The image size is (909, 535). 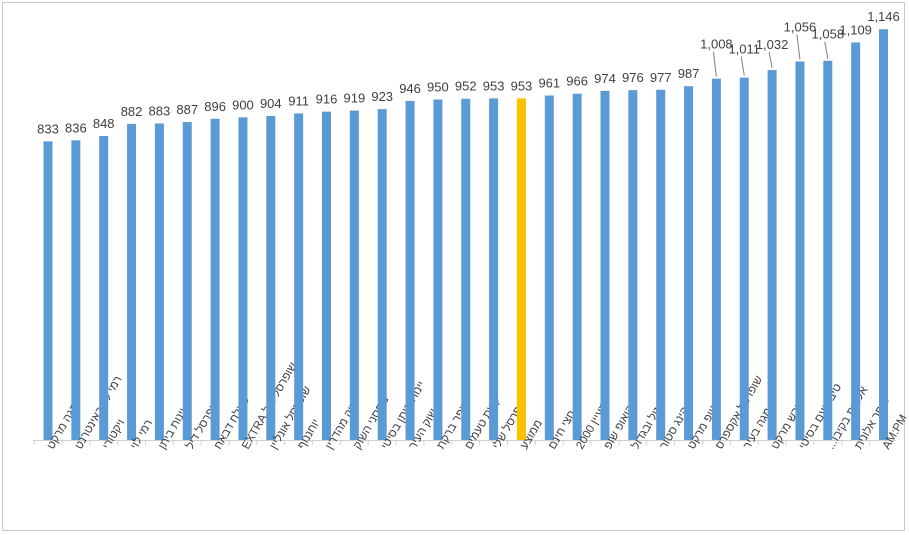 What do you see at coordinates (160, 110) in the screenshot?
I see `value-label: 883` at bounding box center [160, 110].